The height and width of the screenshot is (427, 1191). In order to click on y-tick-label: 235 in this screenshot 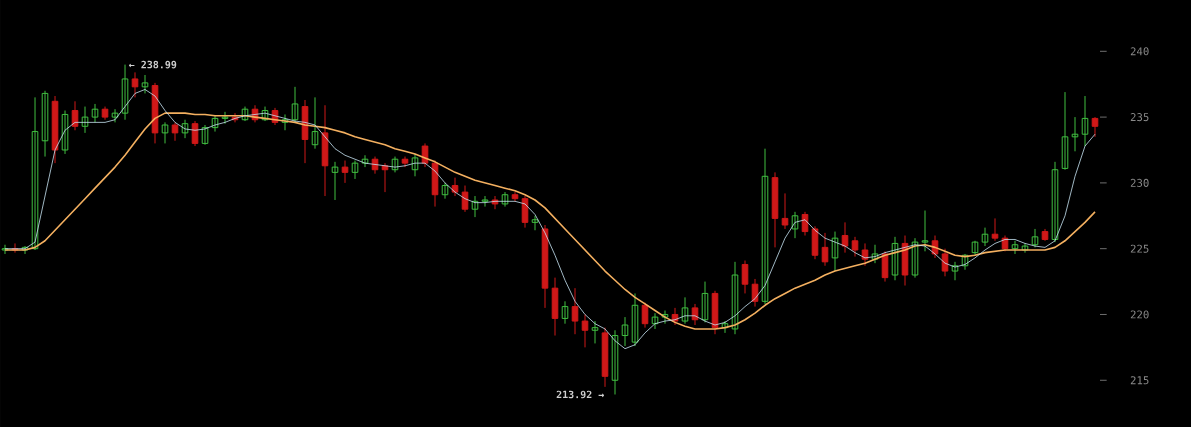, I will do `click(1139, 117)`.